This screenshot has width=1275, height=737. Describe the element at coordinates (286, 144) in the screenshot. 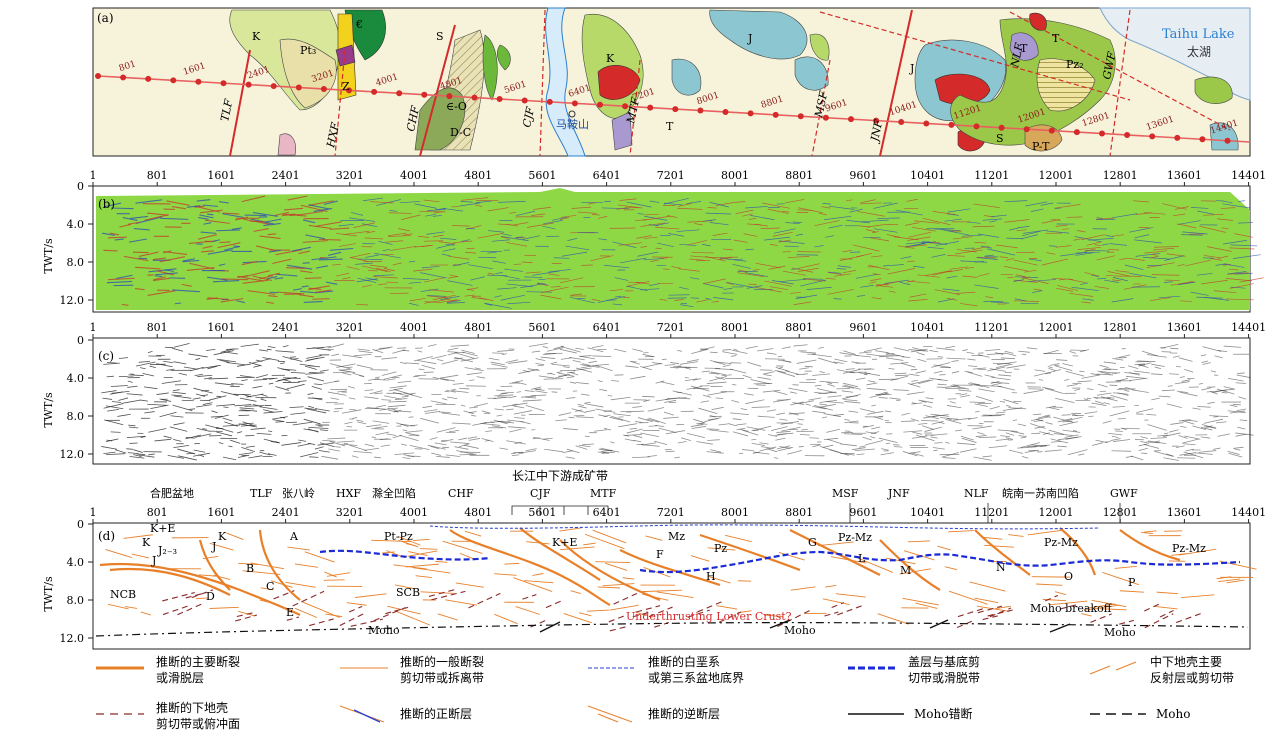

I see `unit-pink` at that location.